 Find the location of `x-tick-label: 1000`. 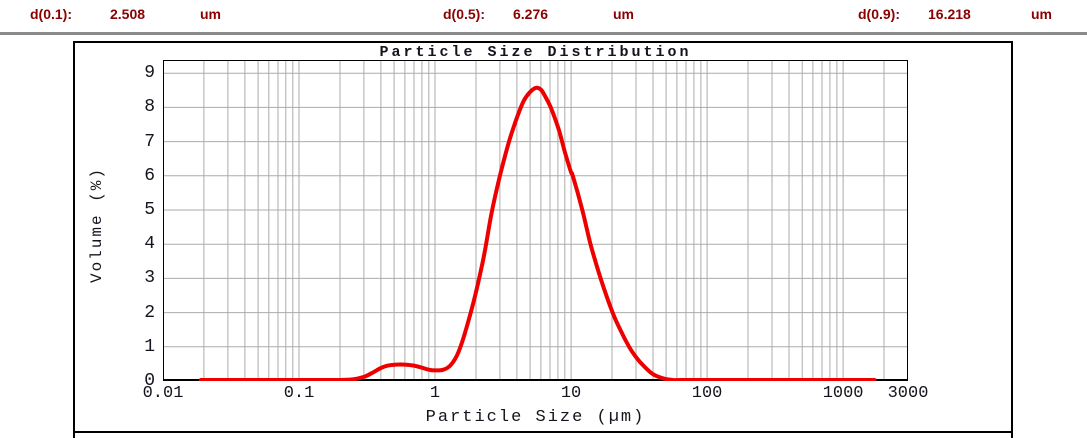

x-tick-label: 1000 is located at coordinates (843, 393).